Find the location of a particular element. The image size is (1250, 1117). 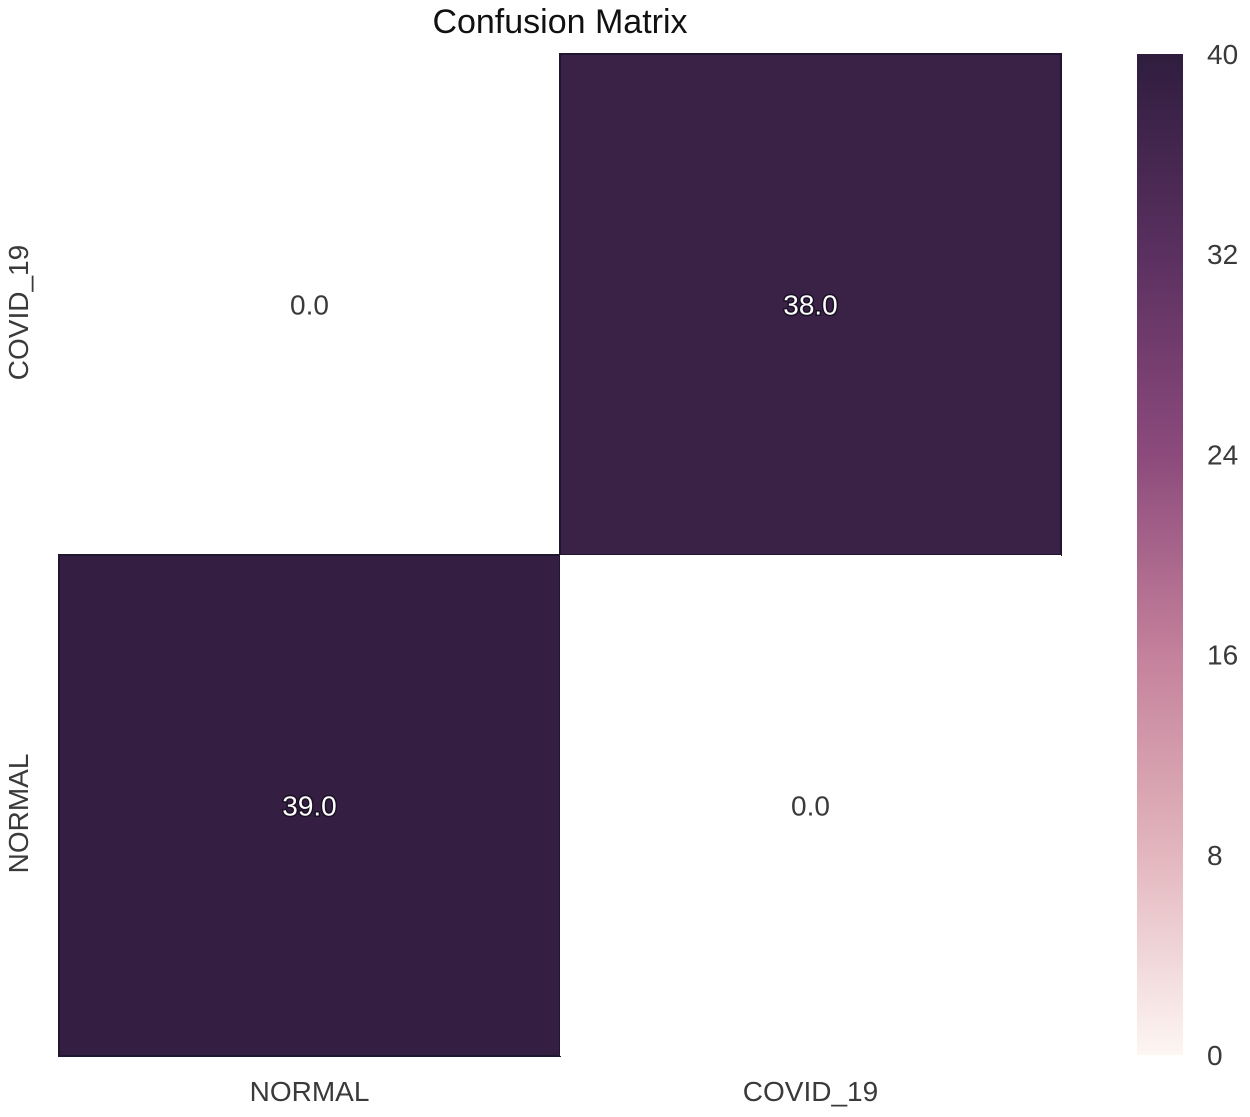

y-tick-label: COVID_19 is located at coordinates (18, 312).